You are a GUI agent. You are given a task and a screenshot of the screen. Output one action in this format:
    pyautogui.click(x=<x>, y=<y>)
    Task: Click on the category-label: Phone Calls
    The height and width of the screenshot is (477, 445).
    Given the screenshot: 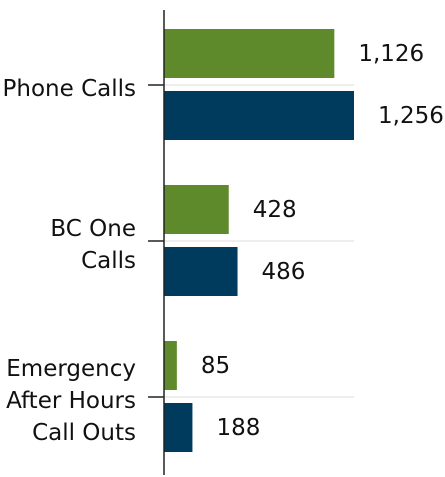 What is the action you would take?
    pyautogui.click(x=69, y=89)
    